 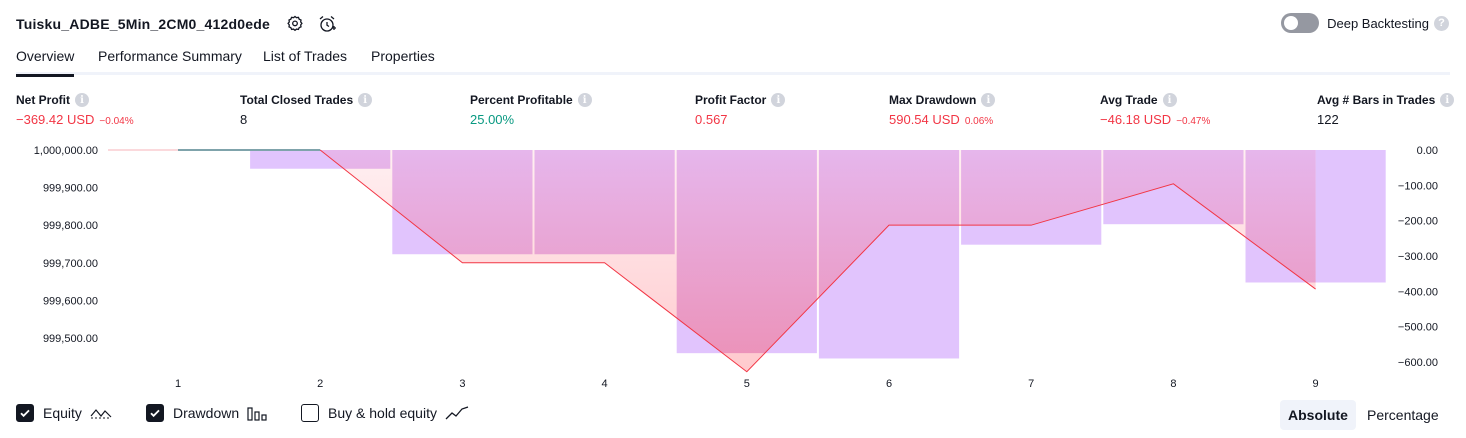 I want to click on right-axis-tick: −200.00, so click(x=1418, y=222).